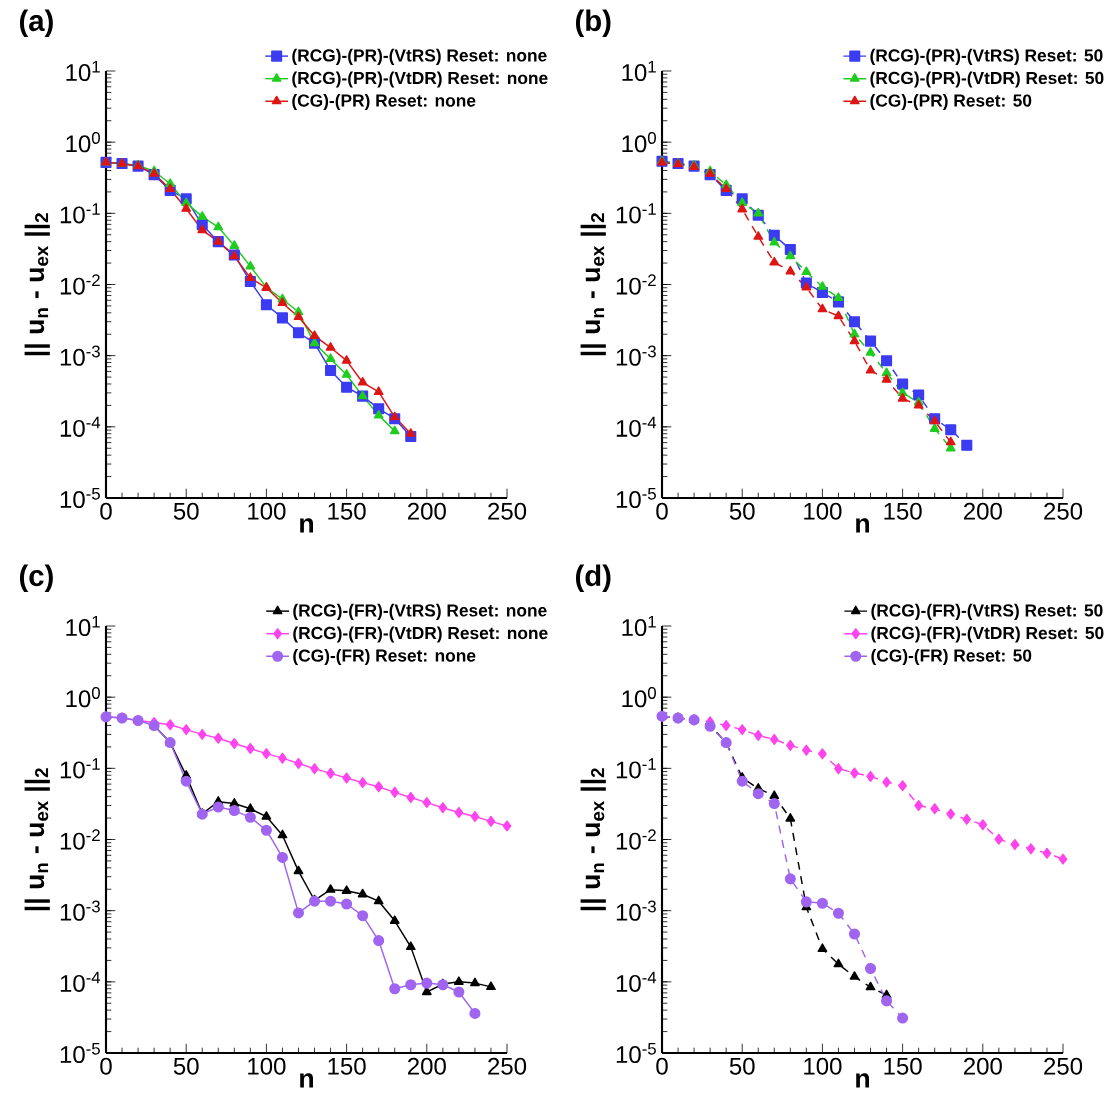 This screenshot has height=1117, width=1119. I want to click on legend-label: (CG)-(FR) Reset: none, so click(384, 657).